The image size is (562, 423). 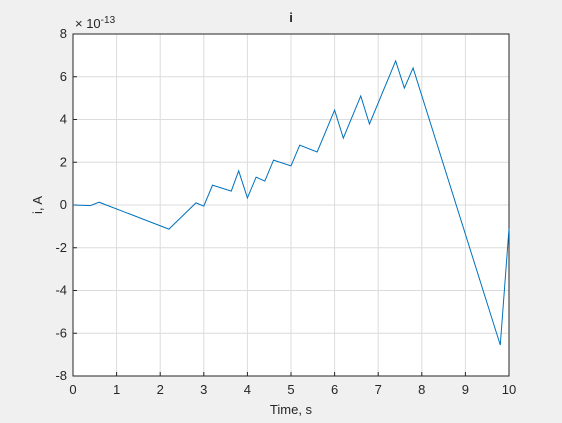 What do you see at coordinates (63, 76) in the screenshot?
I see `y-tick-label: 6` at bounding box center [63, 76].